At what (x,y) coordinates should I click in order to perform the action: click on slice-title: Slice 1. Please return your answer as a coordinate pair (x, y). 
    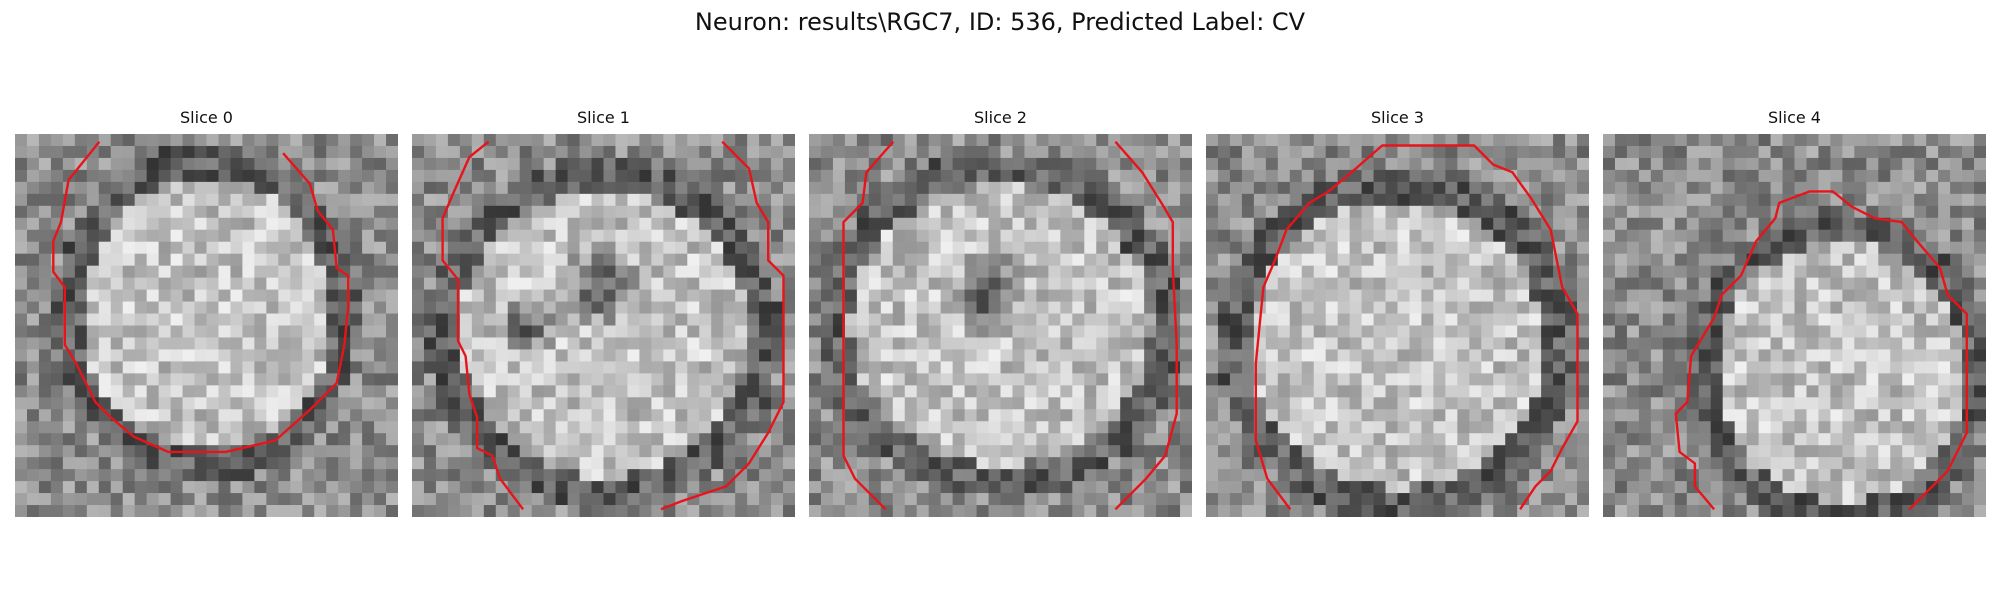
    Looking at the image, I should click on (603, 117).